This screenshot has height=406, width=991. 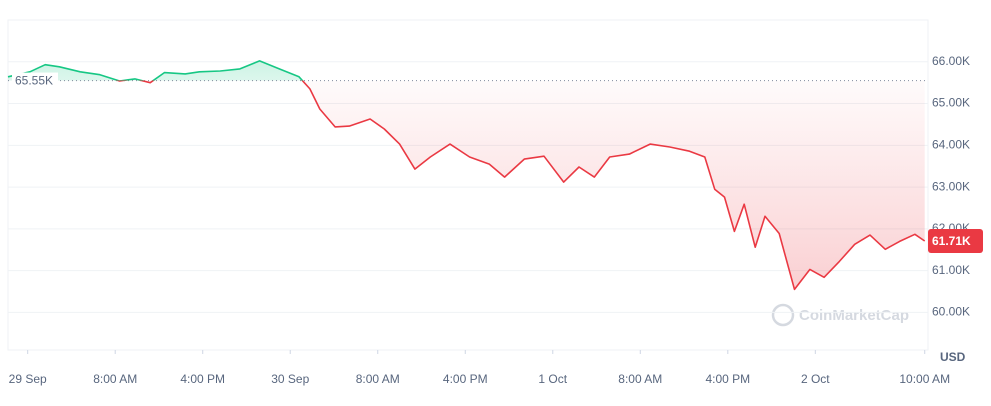 What do you see at coordinates (951, 241) in the screenshot?
I see `last-price-label: 61.71K` at bounding box center [951, 241].